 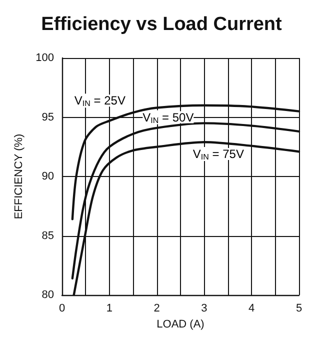 I want to click on x-tick-label: 3, so click(x=204, y=308).